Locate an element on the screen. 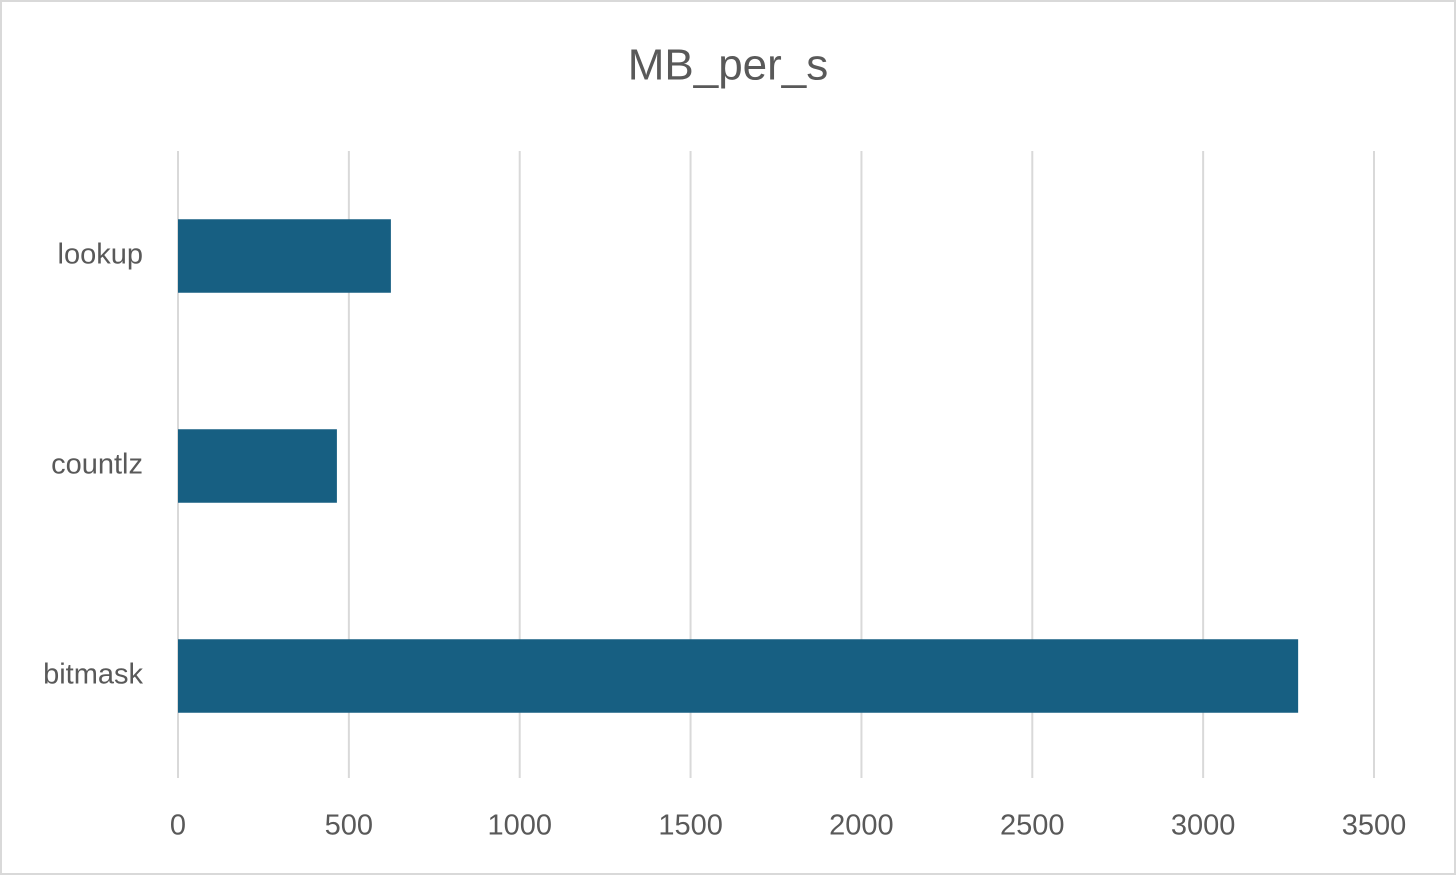  x-tick-label: 500 is located at coordinates (349, 826).